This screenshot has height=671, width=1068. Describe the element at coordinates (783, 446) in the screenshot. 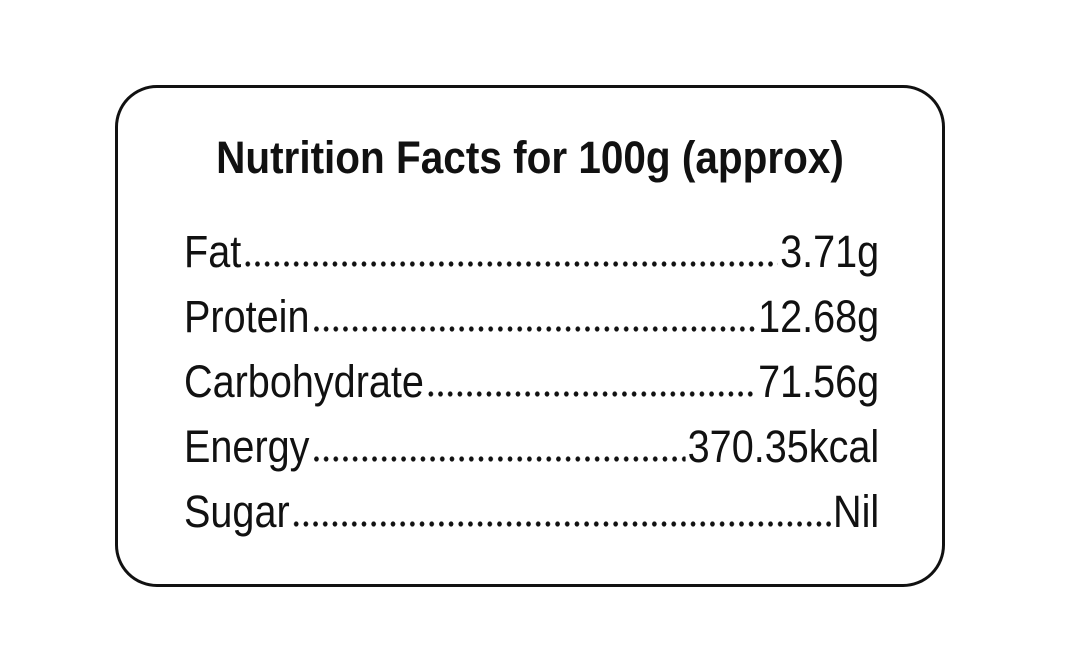

I see `nutrient-amount: 370.35kcal` at that location.